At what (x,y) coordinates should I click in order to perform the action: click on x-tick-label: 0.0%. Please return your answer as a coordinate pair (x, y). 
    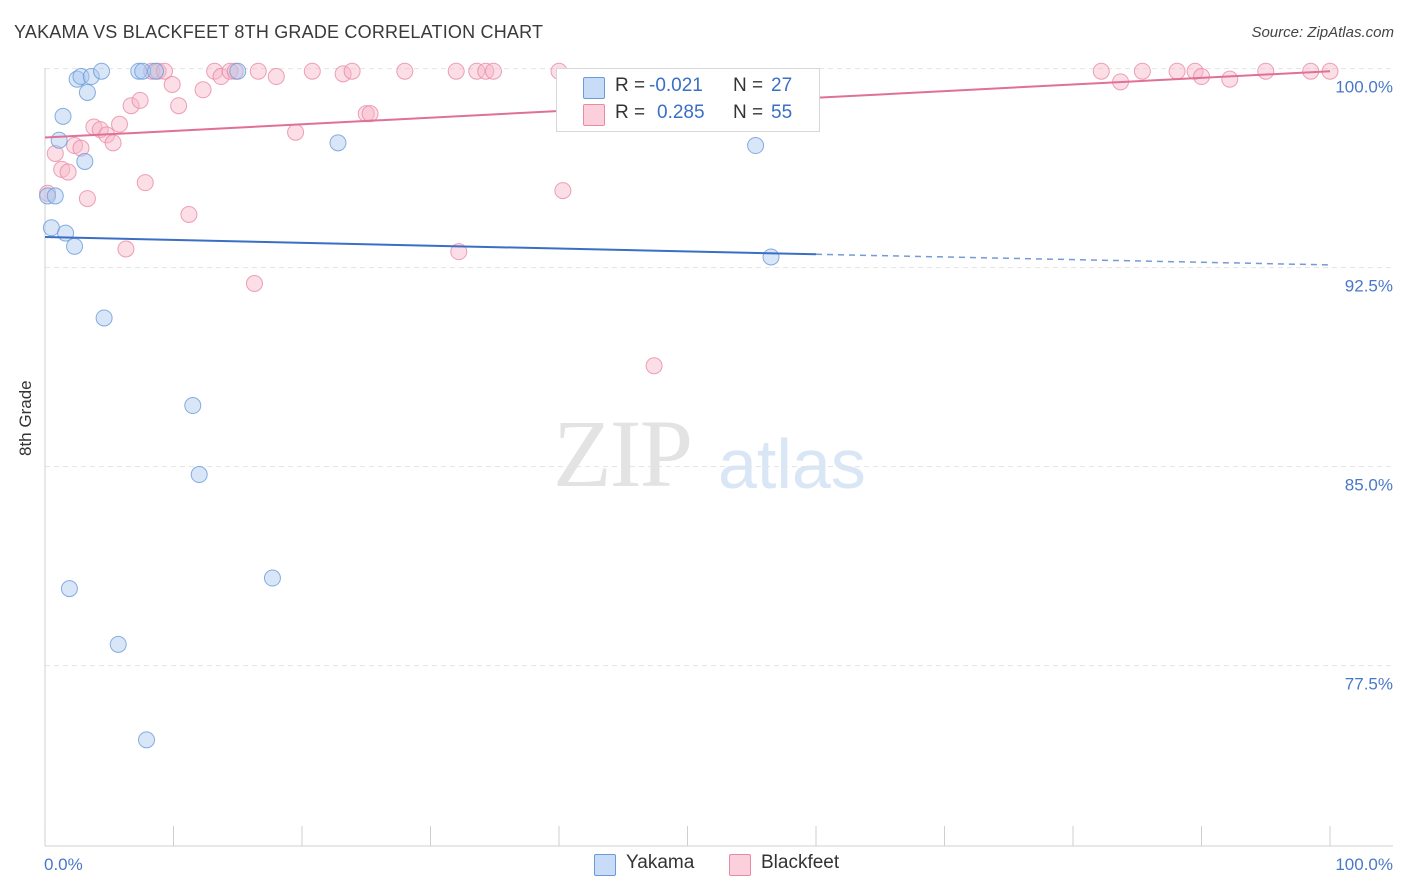
    Looking at the image, I should click on (63, 864).